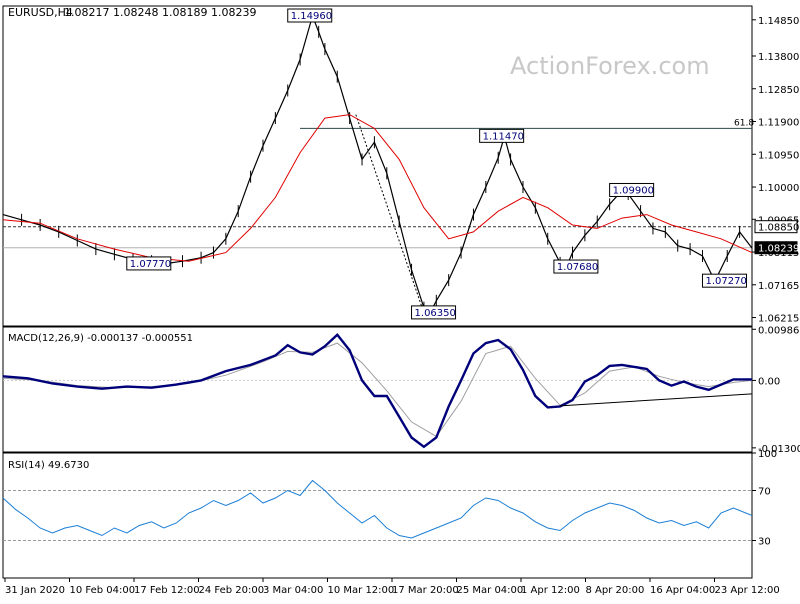 Image resolution: width=800 pixels, height=604 pixels. What do you see at coordinates (779, 449) in the screenshot?
I see `macd-ytick-label: -0.013002` at bounding box center [779, 449].